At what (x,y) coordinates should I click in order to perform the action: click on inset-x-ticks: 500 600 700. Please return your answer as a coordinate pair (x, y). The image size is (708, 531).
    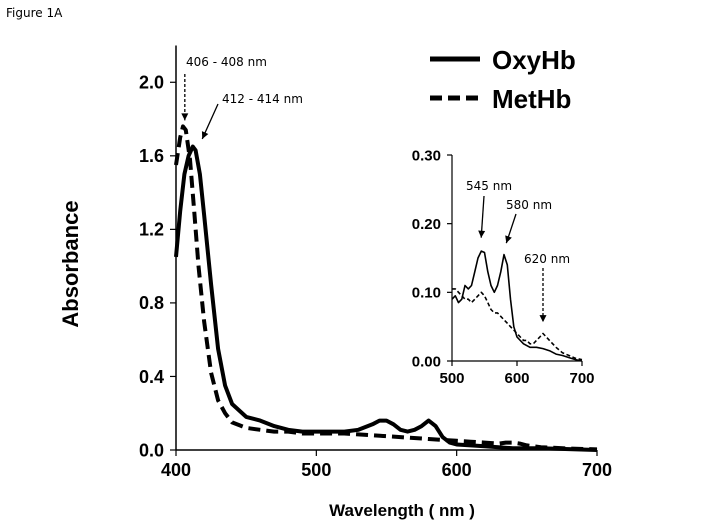
    Looking at the image, I should click on (517, 374).